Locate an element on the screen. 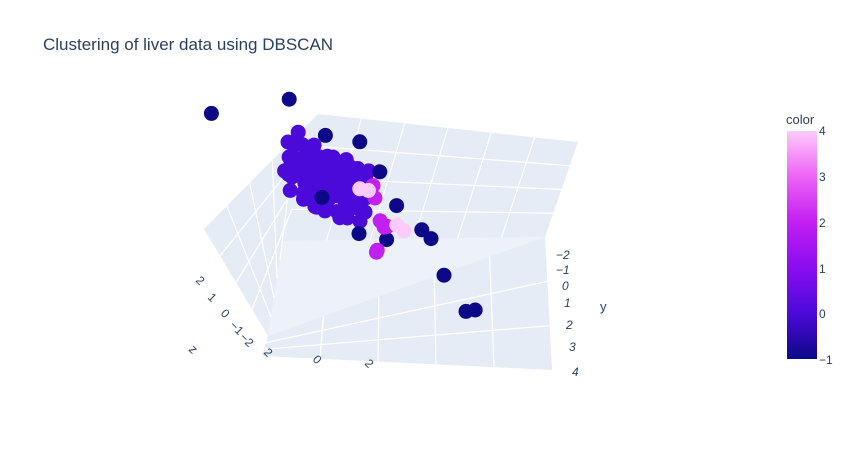 The height and width of the screenshot is (450, 855). colorbar: color 4 3 2 1 0 −1 is located at coordinates (809, 239).